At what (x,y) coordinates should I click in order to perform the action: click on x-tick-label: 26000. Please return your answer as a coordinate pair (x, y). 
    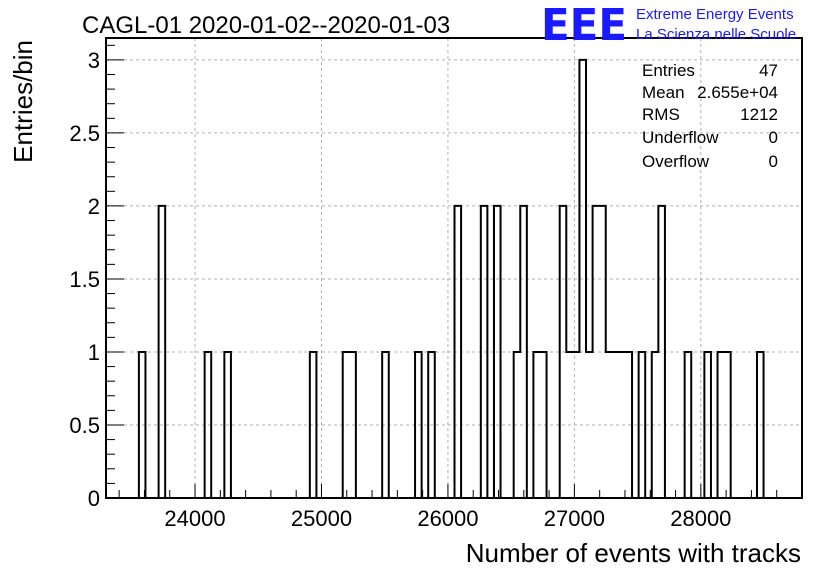
    Looking at the image, I should click on (447, 518).